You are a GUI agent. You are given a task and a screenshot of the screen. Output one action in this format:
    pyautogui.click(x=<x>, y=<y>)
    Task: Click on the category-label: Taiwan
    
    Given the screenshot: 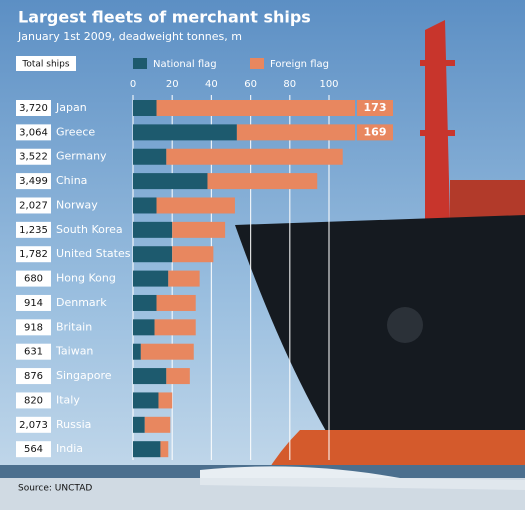 What is the action you would take?
    pyautogui.click(x=74, y=351)
    